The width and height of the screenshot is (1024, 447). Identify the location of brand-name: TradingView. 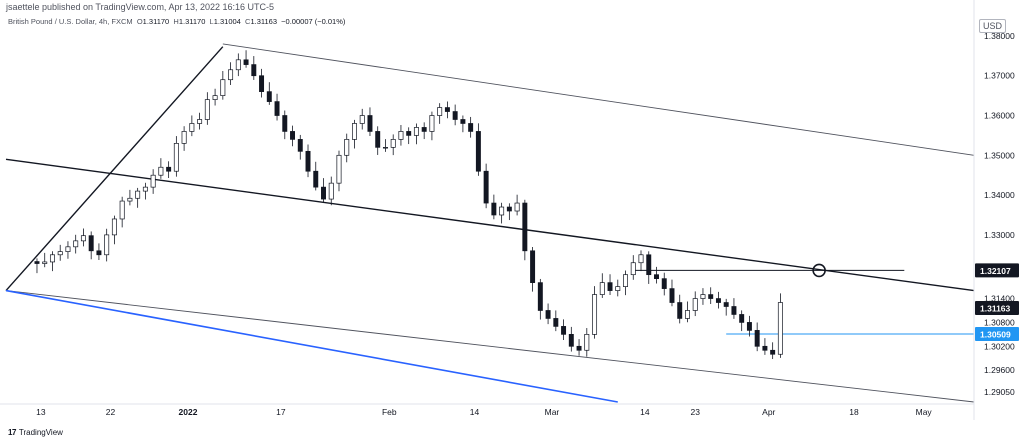
(40, 432).